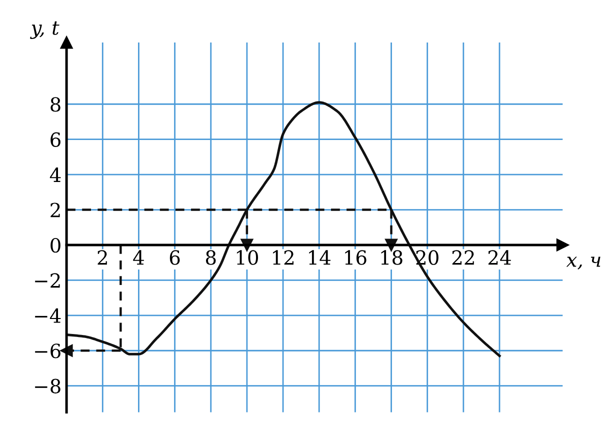 This screenshot has width=605, height=425. What do you see at coordinates (391, 257) in the screenshot?
I see `x-tick-label: 18` at bounding box center [391, 257].